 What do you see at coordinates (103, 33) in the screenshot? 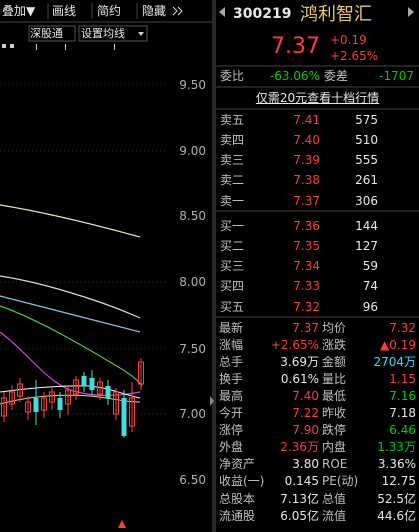
I see `sub-toolbar-button: 设置均线` at bounding box center [103, 33].